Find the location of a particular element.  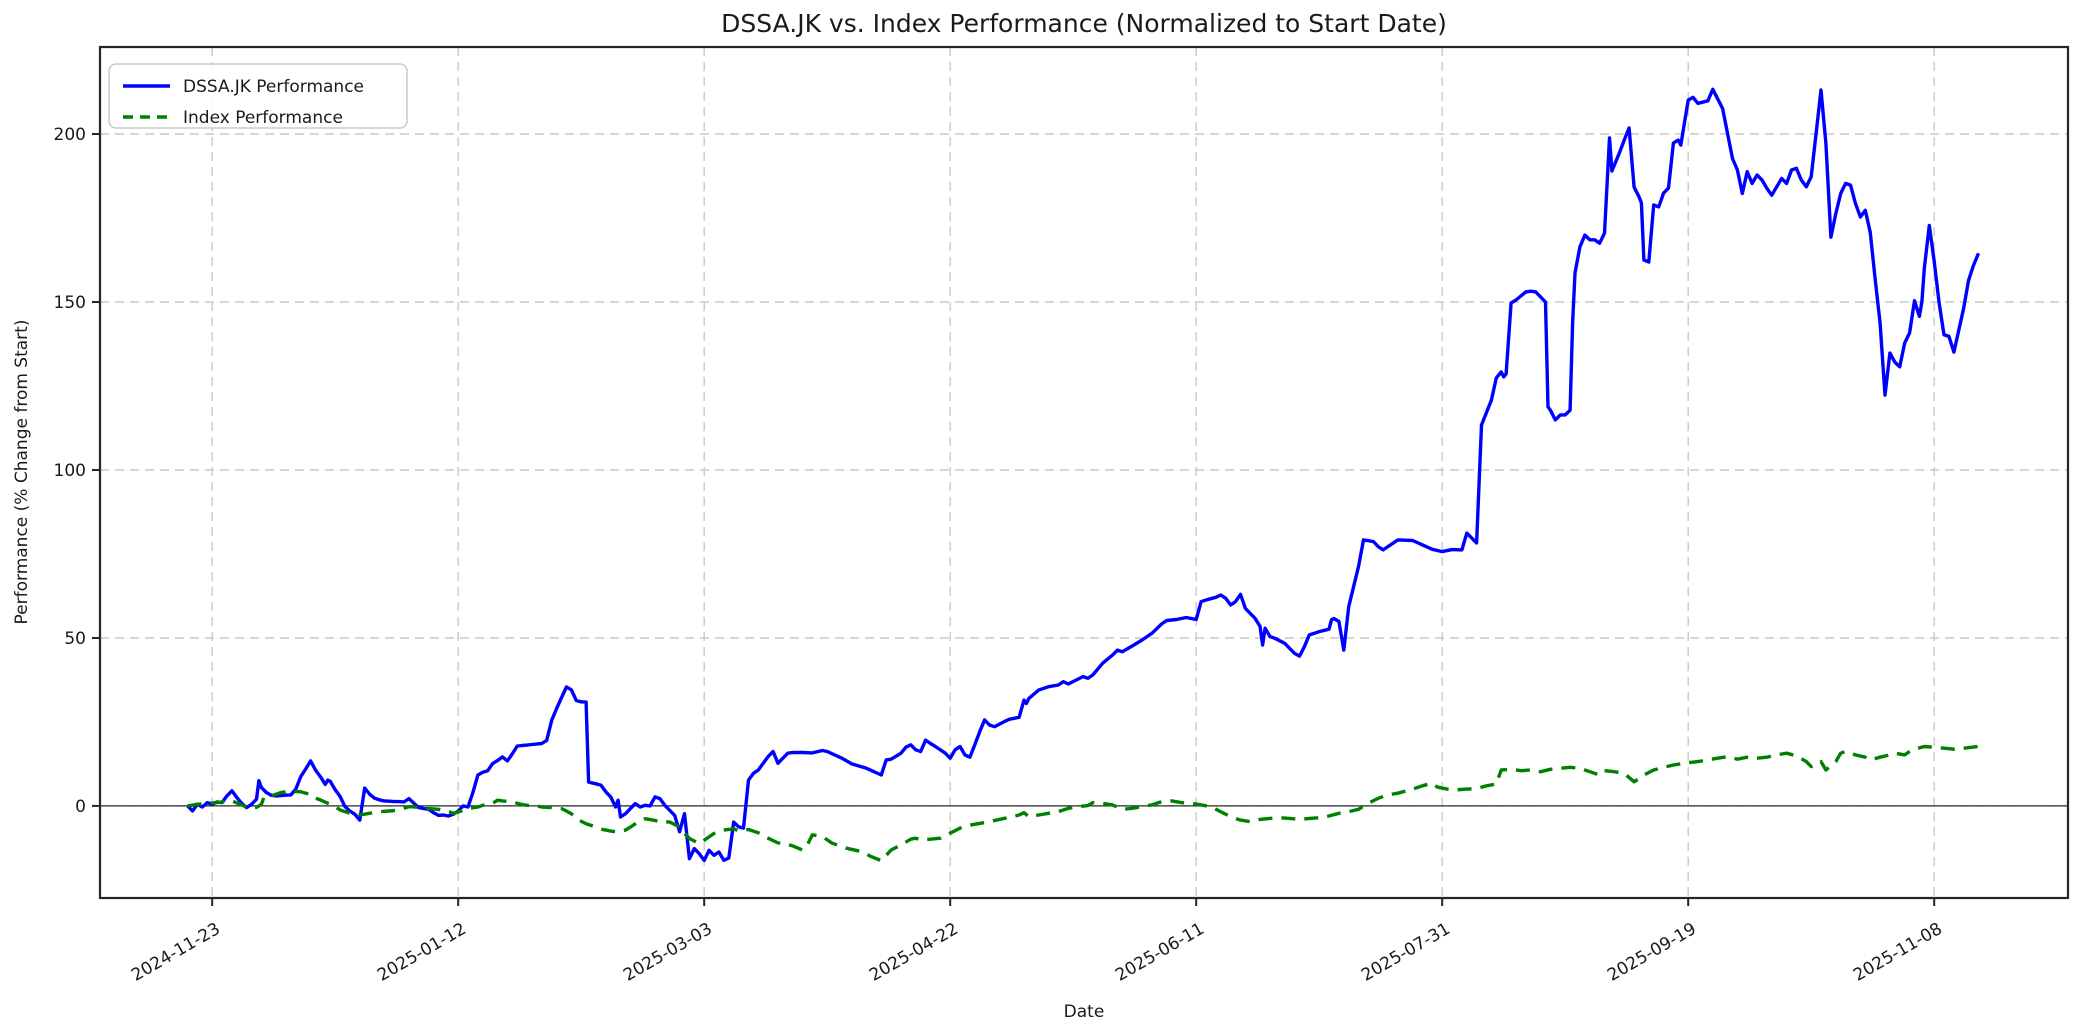

legend-label-index: Index Performance is located at coordinates (263, 118).